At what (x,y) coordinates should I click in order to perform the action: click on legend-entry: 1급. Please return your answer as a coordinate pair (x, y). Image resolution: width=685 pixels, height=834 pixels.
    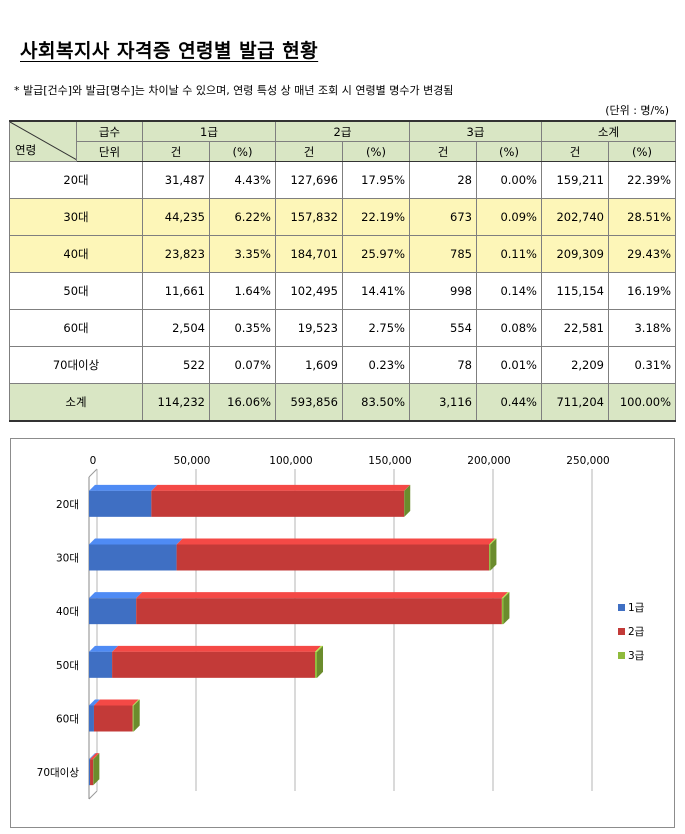
    Looking at the image, I should click on (636, 608).